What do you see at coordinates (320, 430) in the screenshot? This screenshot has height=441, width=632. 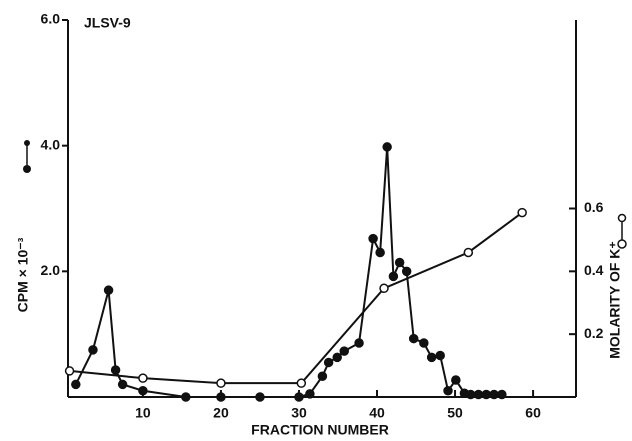 I see `x-axis-title: FRACTION NUMBER` at bounding box center [320, 430].